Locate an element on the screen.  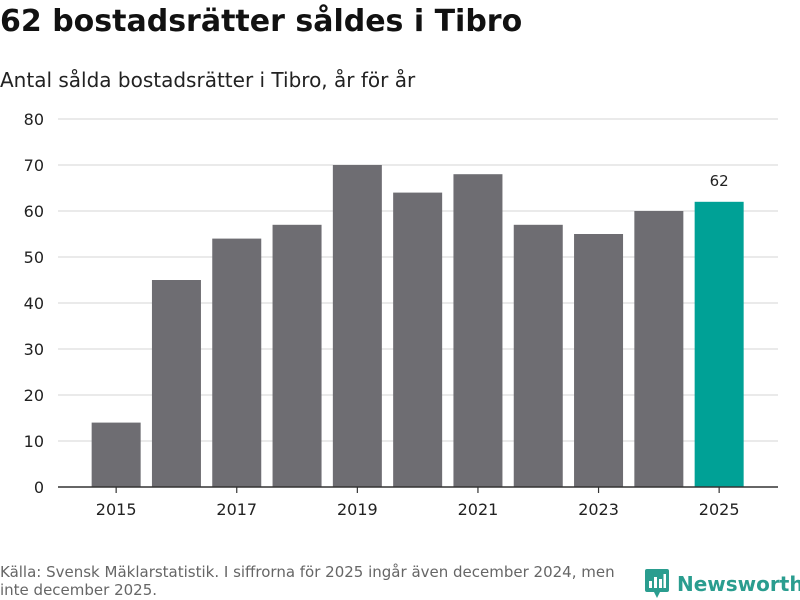
x-tick-label: 2023 is located at coordinates (598, 509).